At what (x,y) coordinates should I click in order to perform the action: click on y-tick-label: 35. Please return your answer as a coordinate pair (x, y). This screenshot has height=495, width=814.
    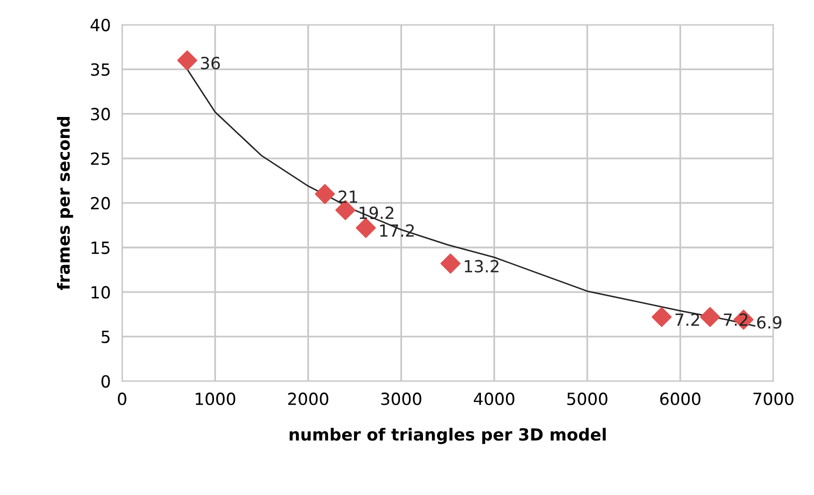
    Looking at the image, I should click on (100, 69).